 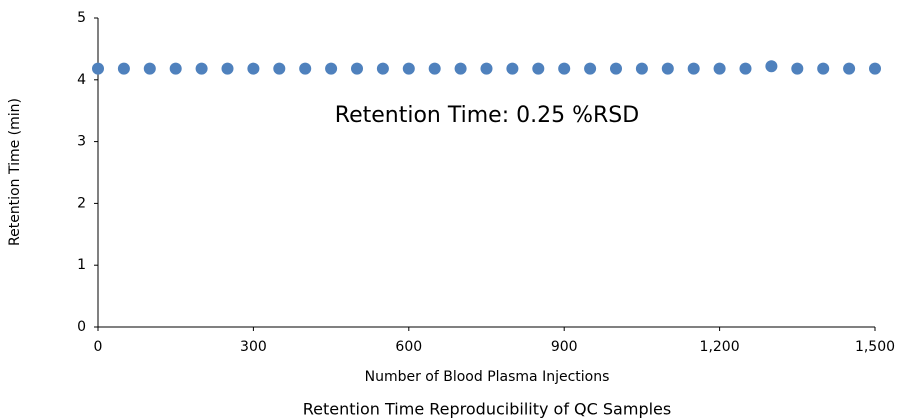 What do you see at coordinates (253, 347) in the screenshot?
I see `x-tick-label: 300` at bounding box center [253, 347].